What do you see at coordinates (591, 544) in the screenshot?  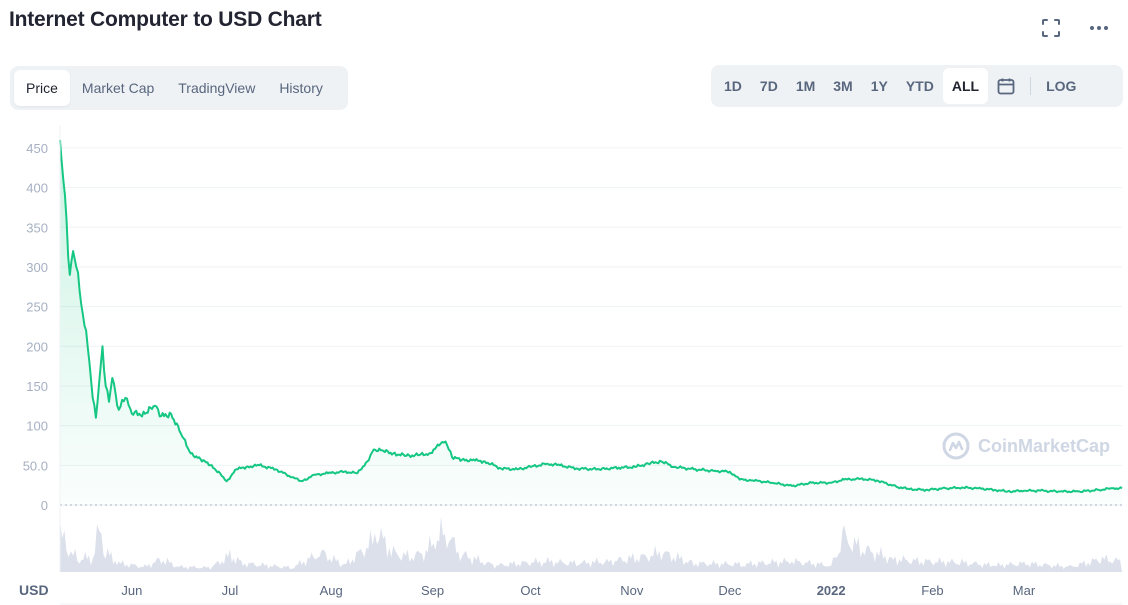 I see `volume-histogram` at bounding box center [591, 544].